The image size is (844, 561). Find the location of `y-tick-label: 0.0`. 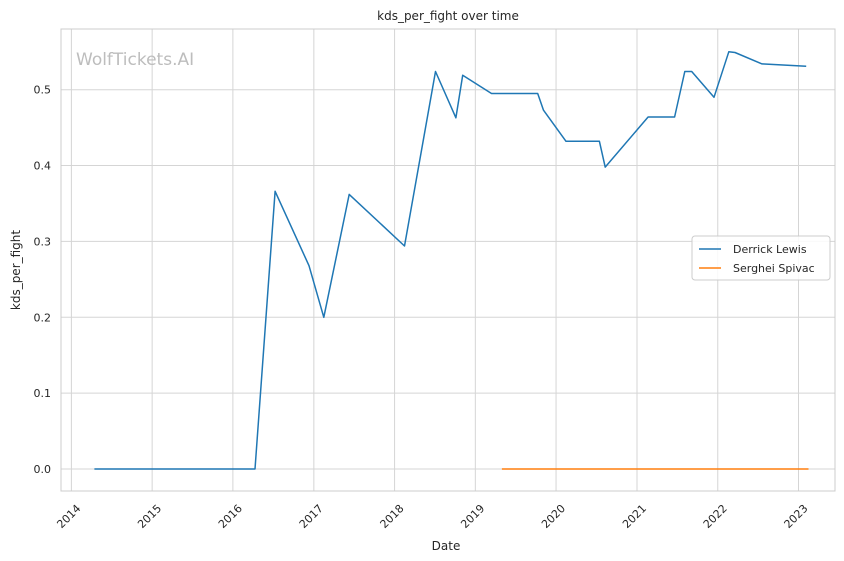

y-tick-label: 0.0 is located at coordinates (43, 469).